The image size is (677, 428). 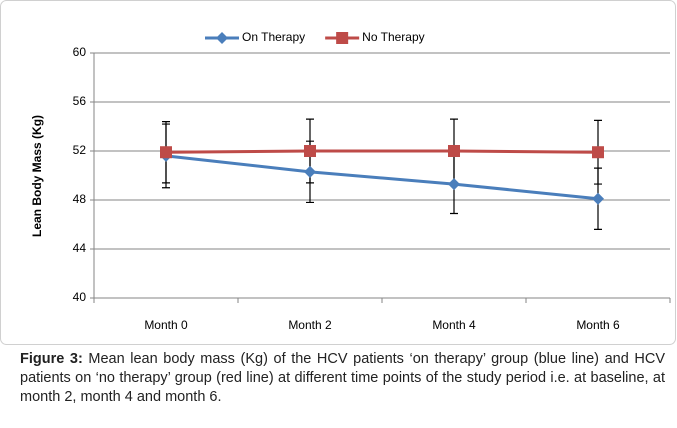 I want to click on x-tick-label: Month 0, so click(x=166, y=325).